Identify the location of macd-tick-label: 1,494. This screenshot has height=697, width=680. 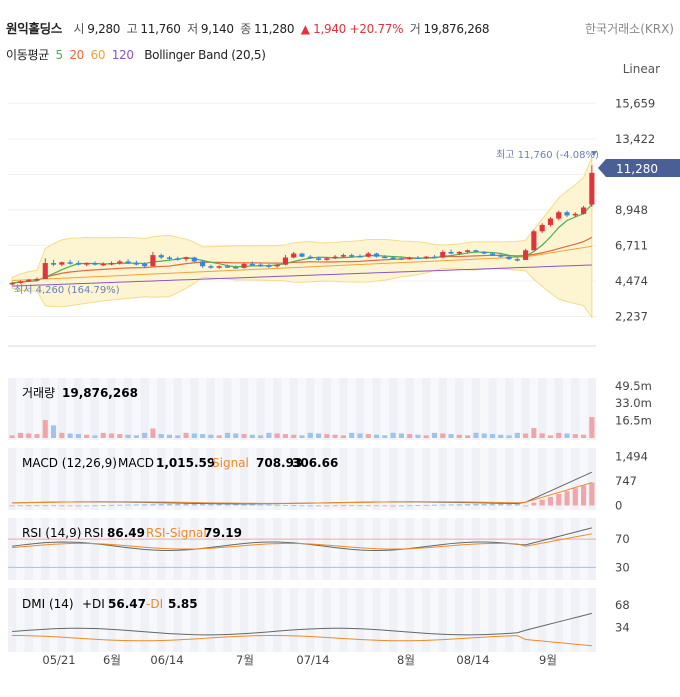
(631, 457).